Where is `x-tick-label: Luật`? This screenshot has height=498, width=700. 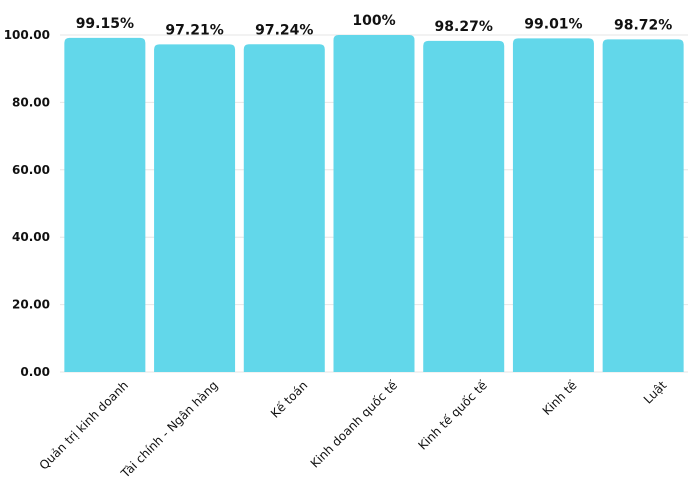
x-tick-label: Luật is located at coordinates (655, 392).